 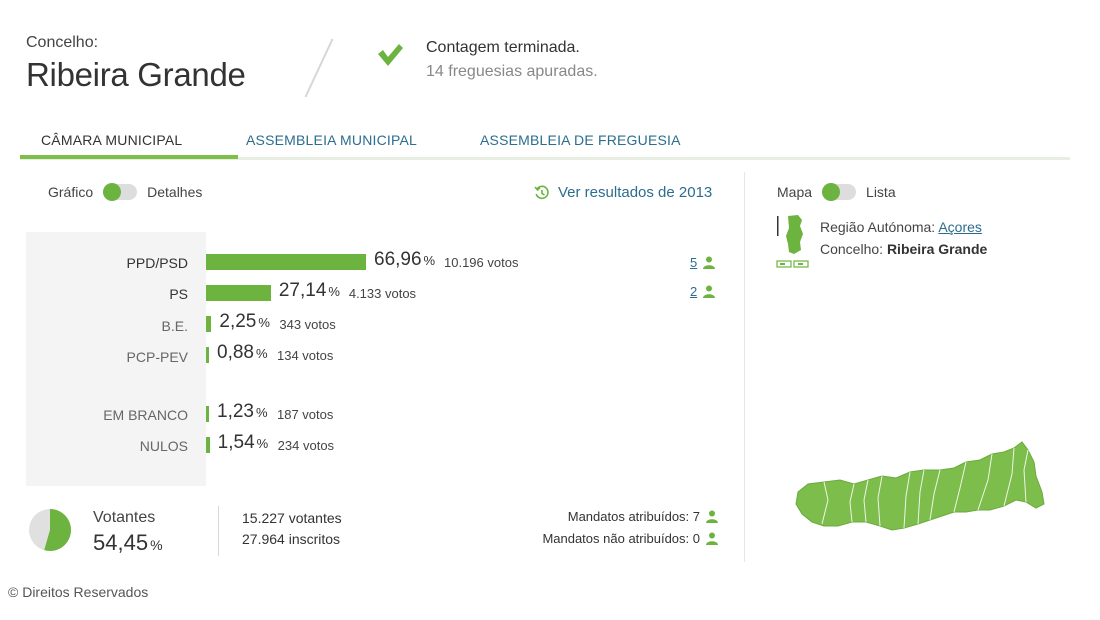 What do you see at coordinates (174, 326) in the screenshot?
I see `party-label-be: B.E.` at bounding box center [174, 326].